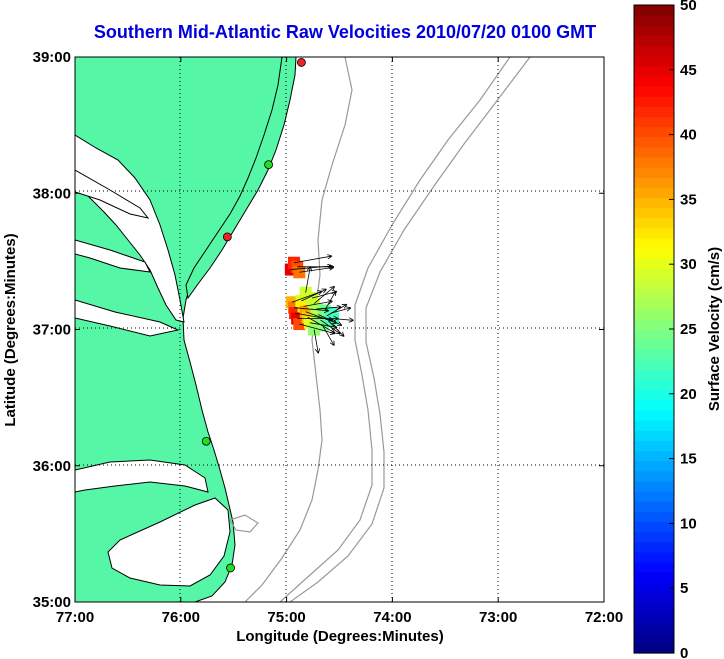  I want to click on y-axis-label: Latitude (Degrees:Minutes), so click(10, 329).